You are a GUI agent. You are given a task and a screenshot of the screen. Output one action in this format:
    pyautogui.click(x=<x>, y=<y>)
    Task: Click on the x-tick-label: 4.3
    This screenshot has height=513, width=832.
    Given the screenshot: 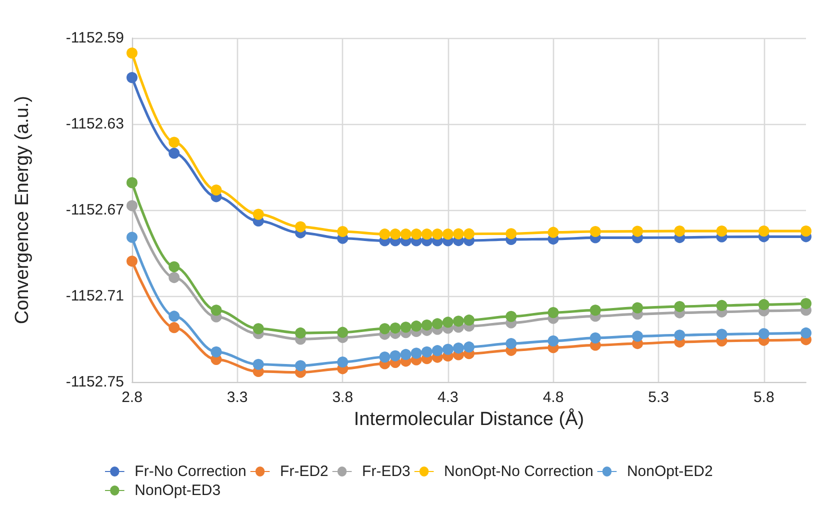 What is the action you would take?
    pyautogui.click(x=448, y=397)
    